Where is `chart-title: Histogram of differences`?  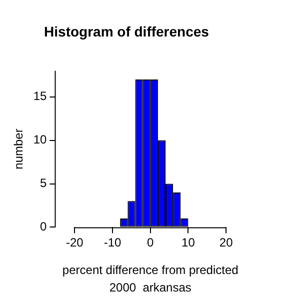
chart-title: Histogram of differences is located at coordinates (127, 31).